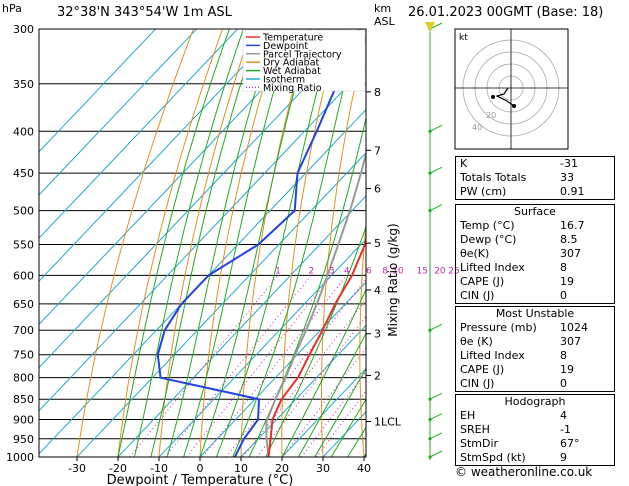  Describe the element at coordinates (524, 472) in the screenshot. I see `watermark: © weatheronline.co.uk` at that location.